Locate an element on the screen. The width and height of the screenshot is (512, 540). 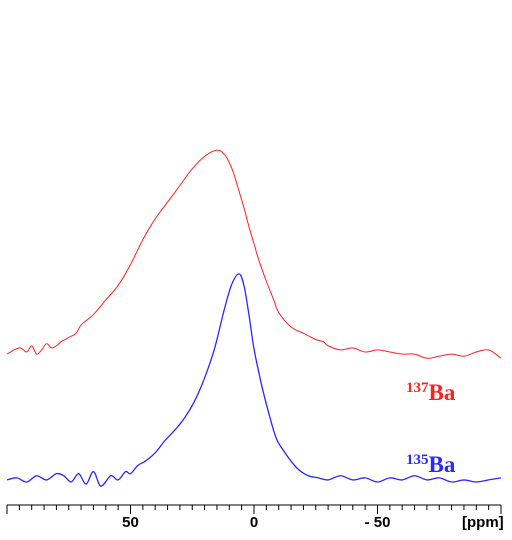
series-label-137ba: 137Ba is located at coordinates (431, 392).